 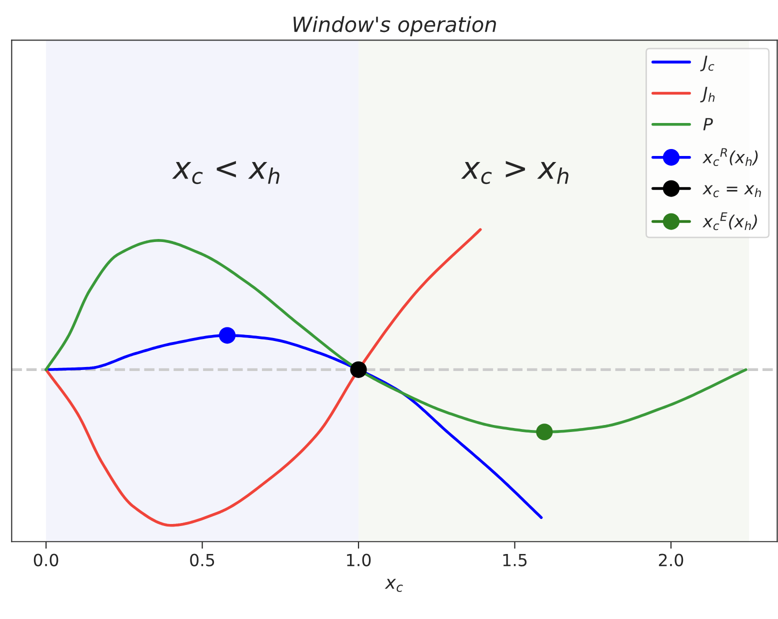 I want to click on legend-label: x$_{c}$$^{R}$(x$_{h}$), so click(x=730, y=157).